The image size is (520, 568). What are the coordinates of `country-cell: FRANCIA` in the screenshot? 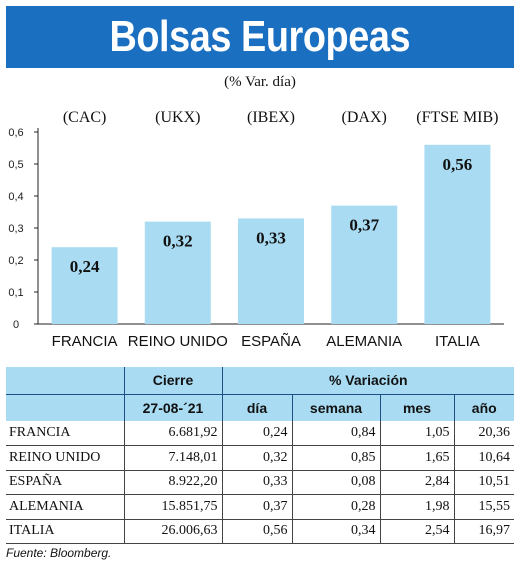 It's located at (65, 433).